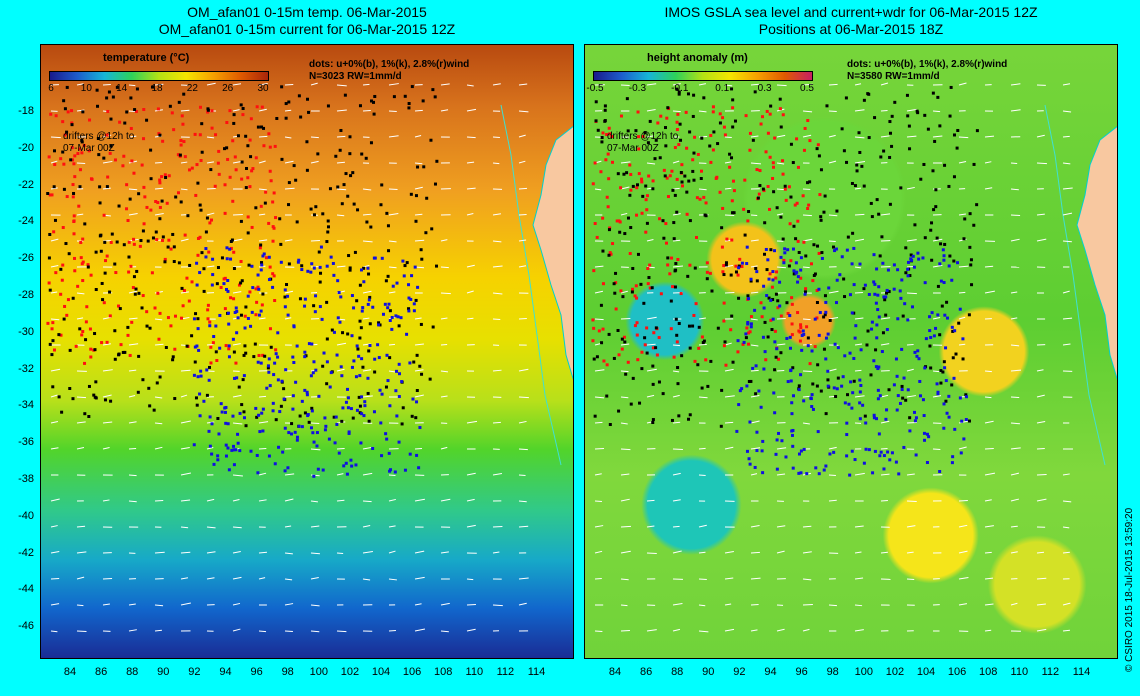 The width and height of the screenshot is (1140, 696). I want to click on colorbar-tick-label: 0.3, so click(764, 88).